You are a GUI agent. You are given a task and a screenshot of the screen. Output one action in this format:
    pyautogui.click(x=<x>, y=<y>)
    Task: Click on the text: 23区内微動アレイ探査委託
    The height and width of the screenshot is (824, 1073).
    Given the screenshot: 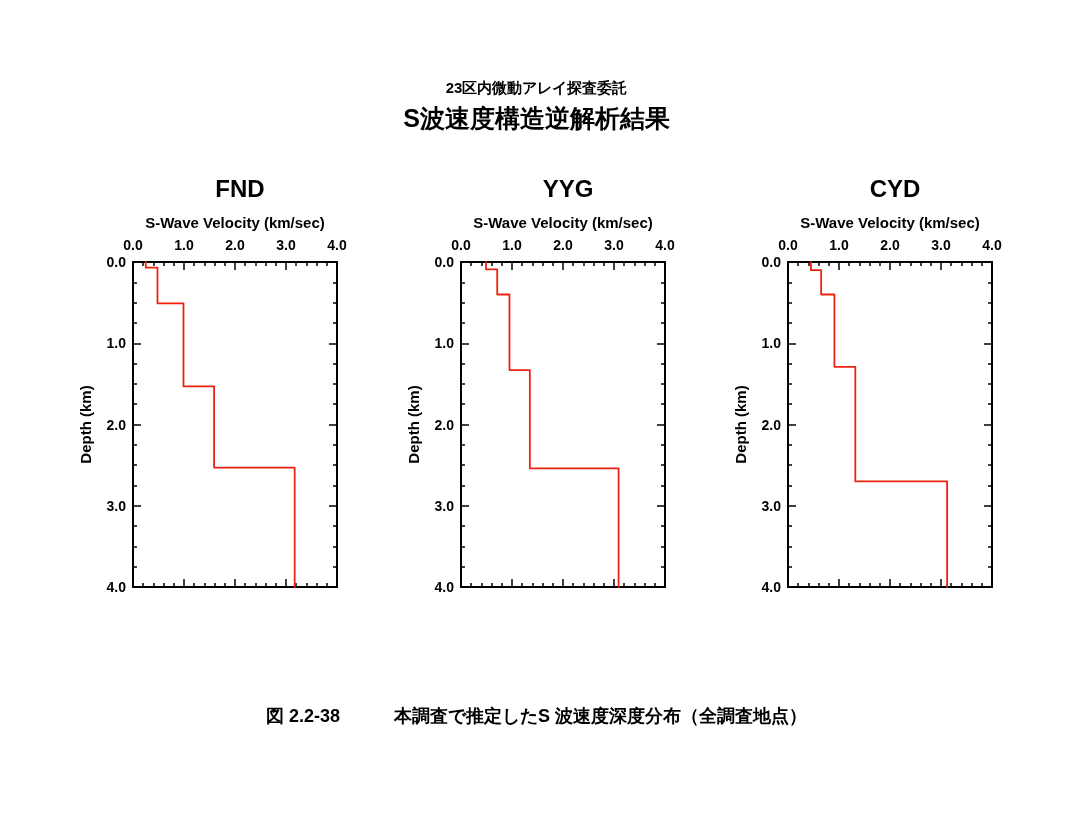 What is the action you would take?
    pyautogui.click(x=536, y=88)
    